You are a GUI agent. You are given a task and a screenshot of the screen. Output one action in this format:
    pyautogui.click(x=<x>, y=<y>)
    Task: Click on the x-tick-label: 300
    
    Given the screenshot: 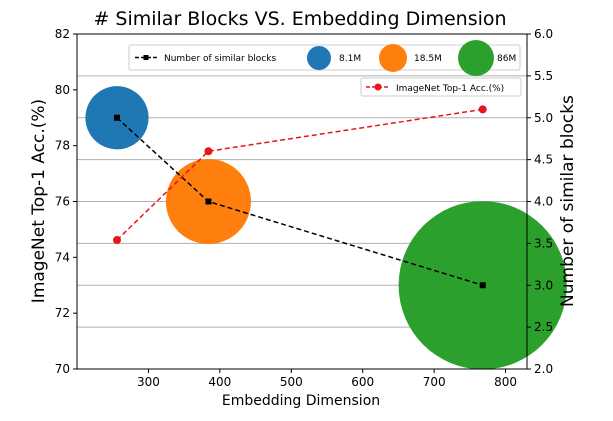 What is the action you would take?
    pyautogui.click(x=148, y=382)
    